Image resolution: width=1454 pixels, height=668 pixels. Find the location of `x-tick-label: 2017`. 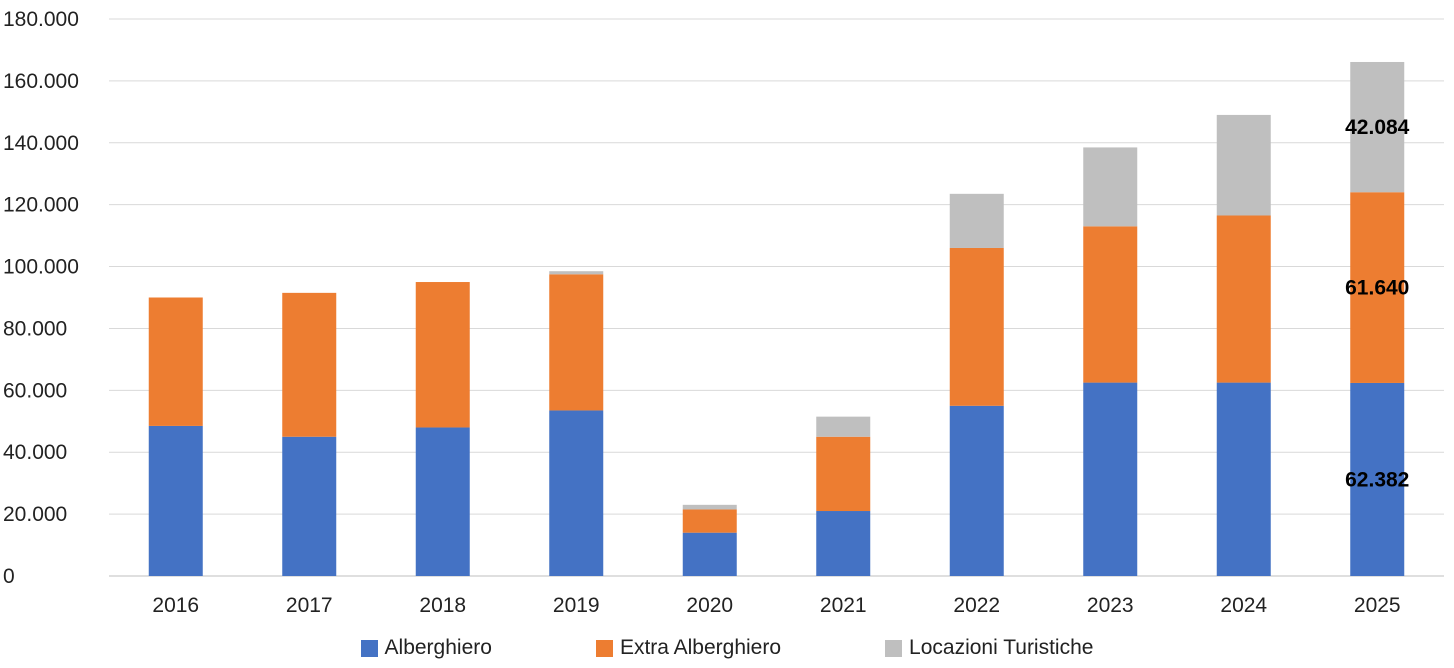

x-tick-label: 2017 is located at coordinates (309, 605).